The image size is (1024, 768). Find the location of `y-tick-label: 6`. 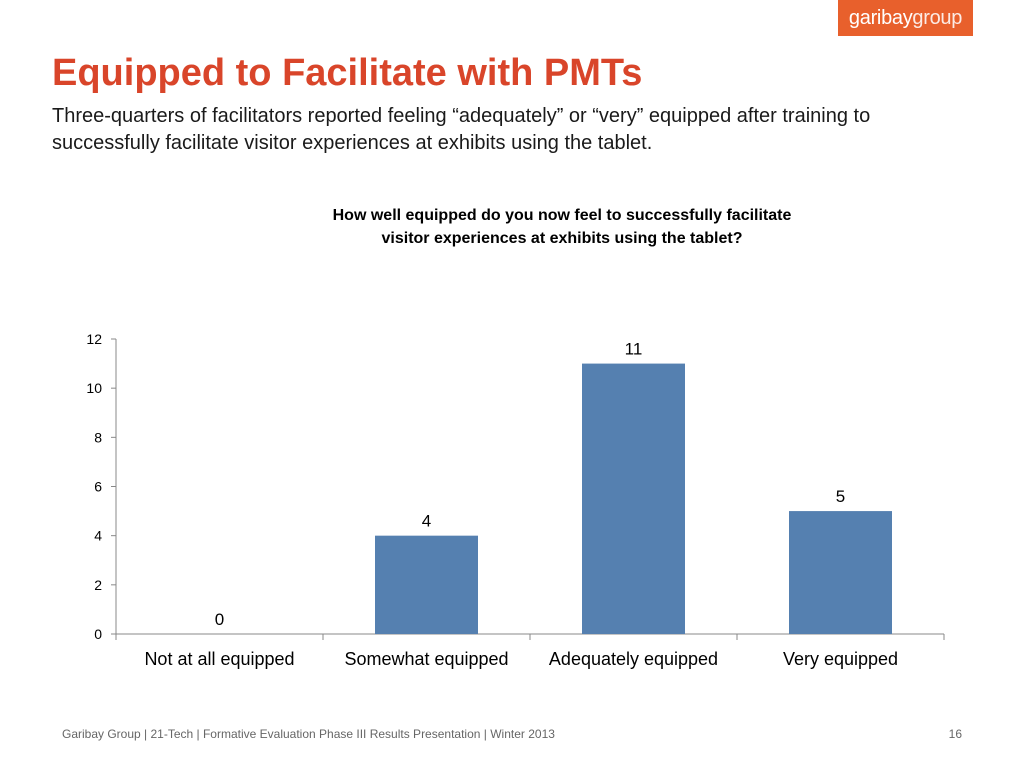

y-tick-label: 6 is located at coordinates (98, 487).